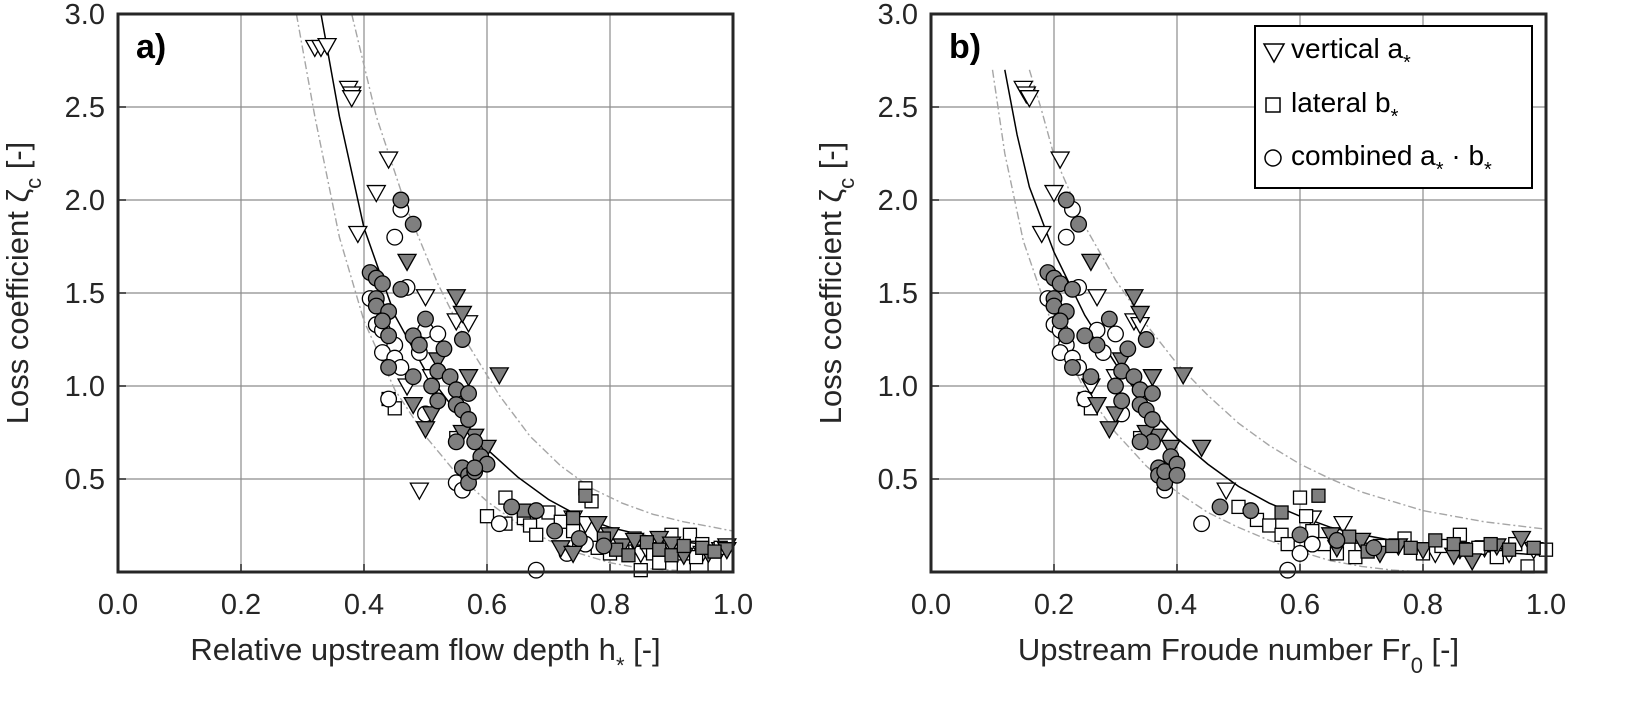 The width and height of the screenshot is (1631, 704). I want to click on panel-label-a: a), so click(151, 47).